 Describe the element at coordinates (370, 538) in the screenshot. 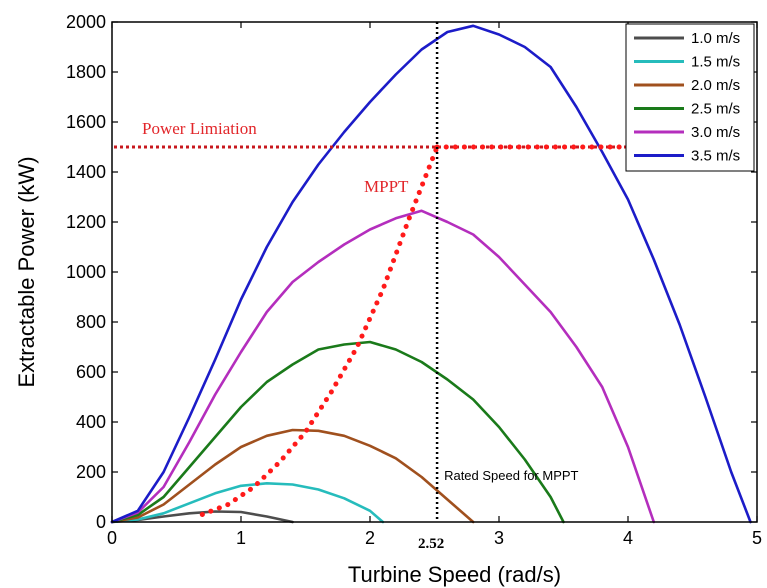

I see `x-tick-label: 2` at that location.